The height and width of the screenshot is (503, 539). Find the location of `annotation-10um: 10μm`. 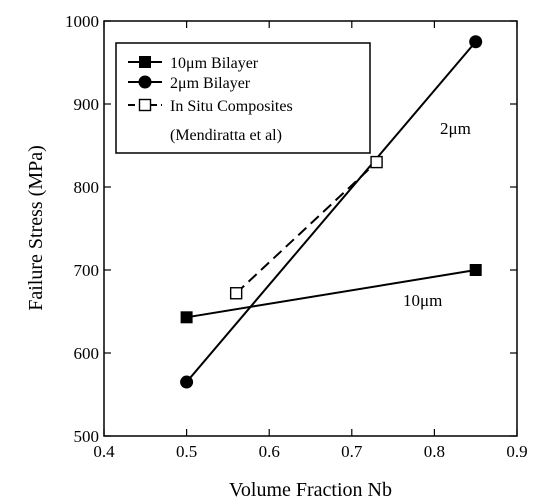

annotation-10um: 10μm is located at coordinates (422, 300).